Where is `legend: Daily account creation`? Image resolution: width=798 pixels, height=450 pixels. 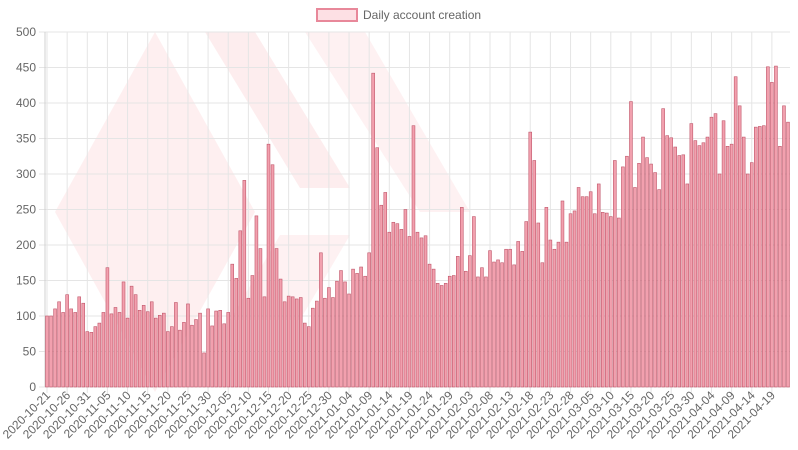 legend: Daily account creation is located at coordinates (398, 15).